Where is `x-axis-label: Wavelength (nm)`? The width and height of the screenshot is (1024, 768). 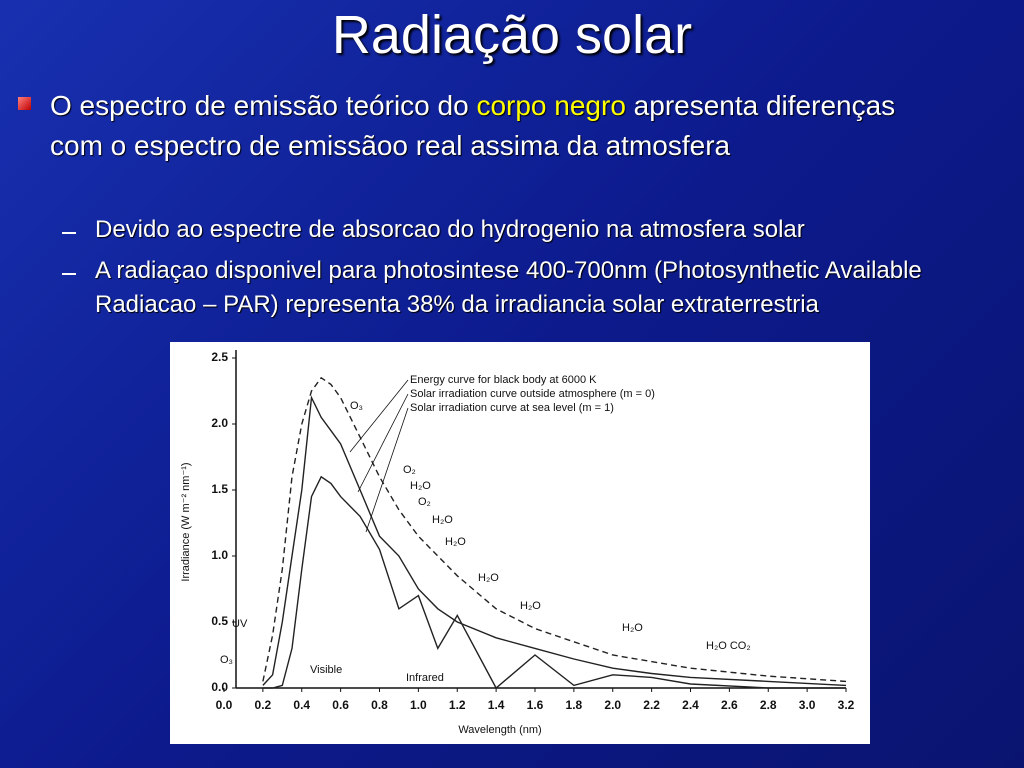
x-axis-label: Wavelength (nm) is located at coordinates (499, 730).